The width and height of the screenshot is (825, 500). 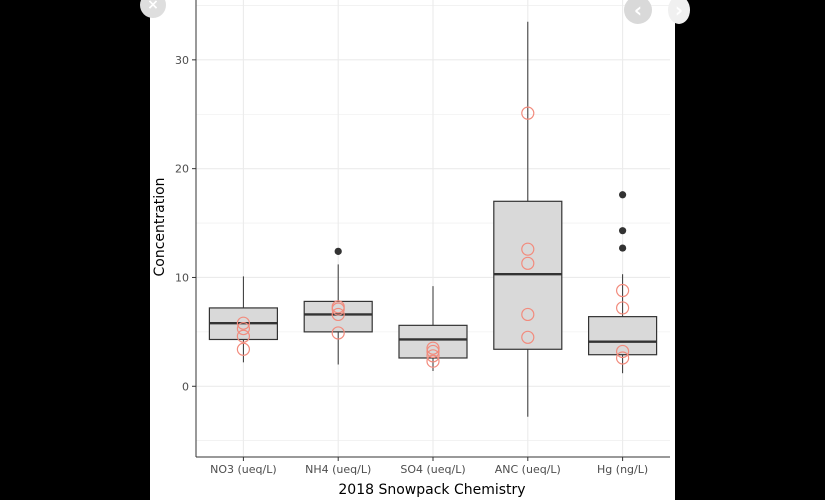 What do you see at coordinates (160, 226) in the screenshot?
I see `y-axis-title: Concentration` at bounding box center [160, 226].